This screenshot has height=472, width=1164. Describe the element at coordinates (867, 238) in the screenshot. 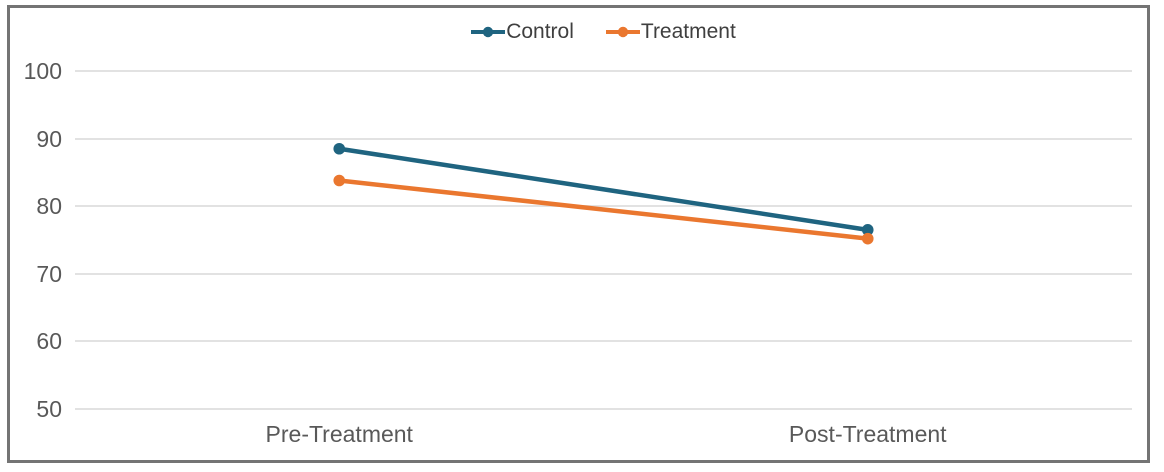

I see `data-point-treatment-post-treatment` at that location.